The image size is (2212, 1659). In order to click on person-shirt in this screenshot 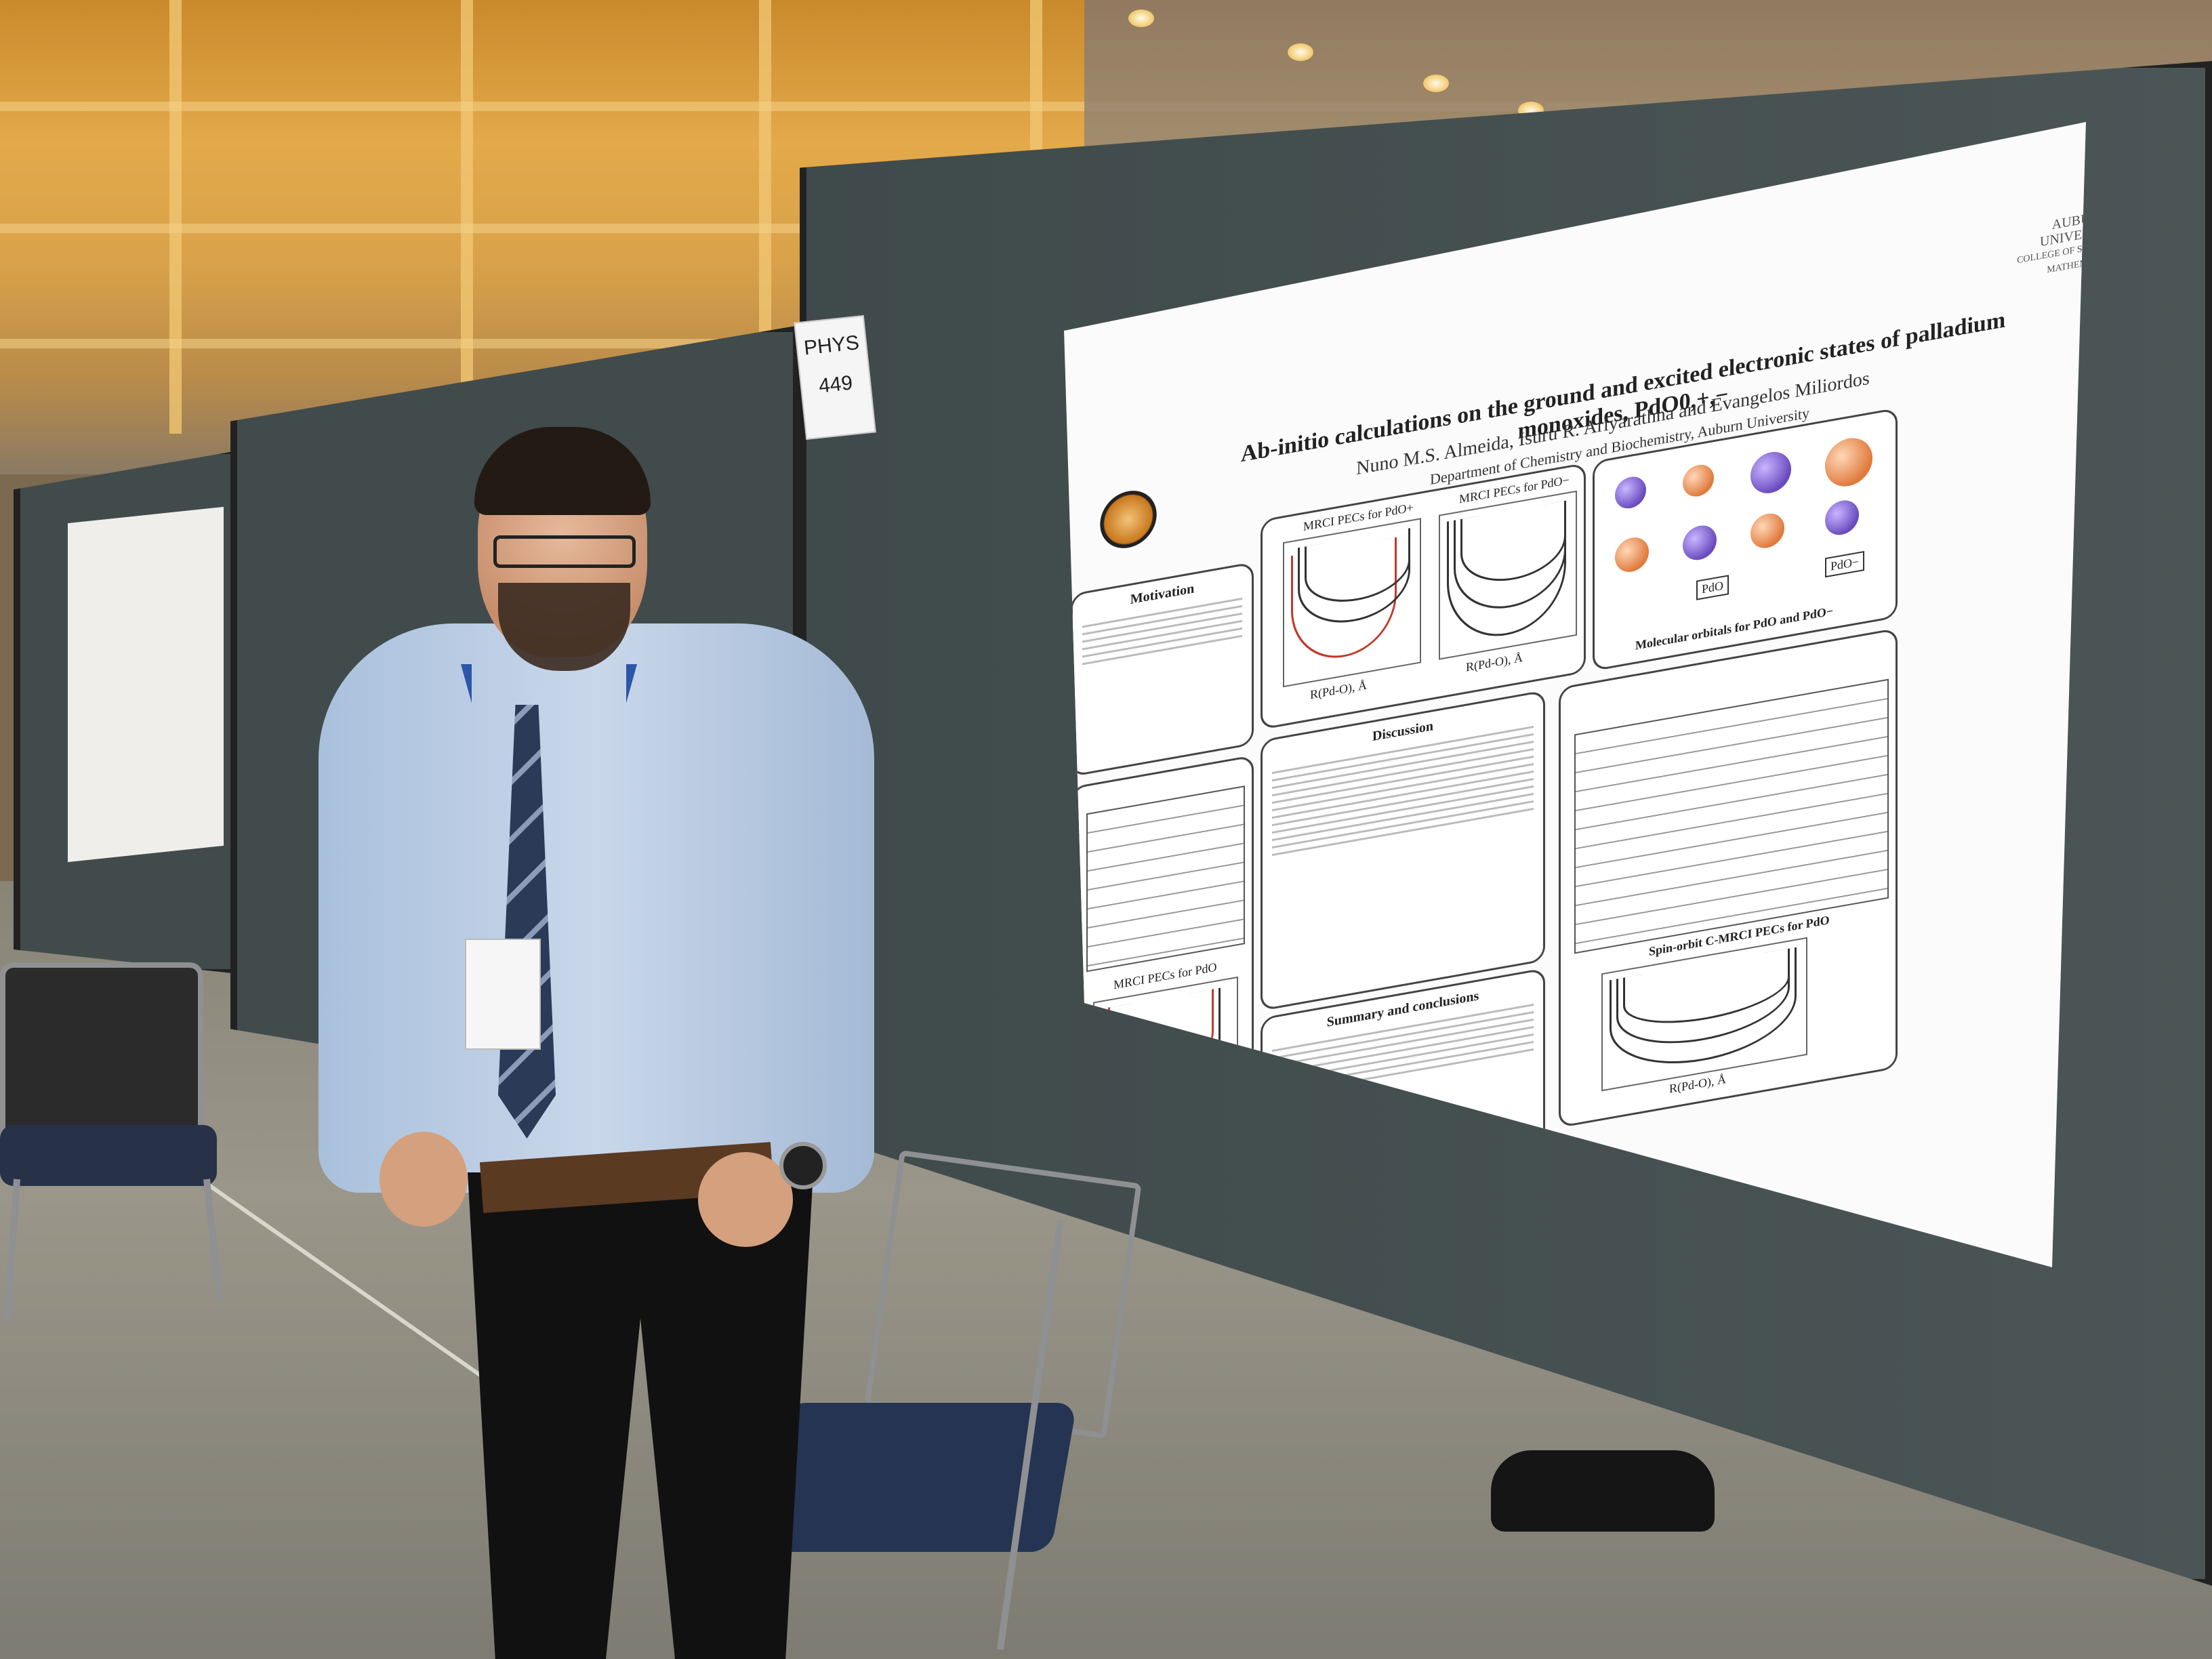, I will do `click(596, 908)`.